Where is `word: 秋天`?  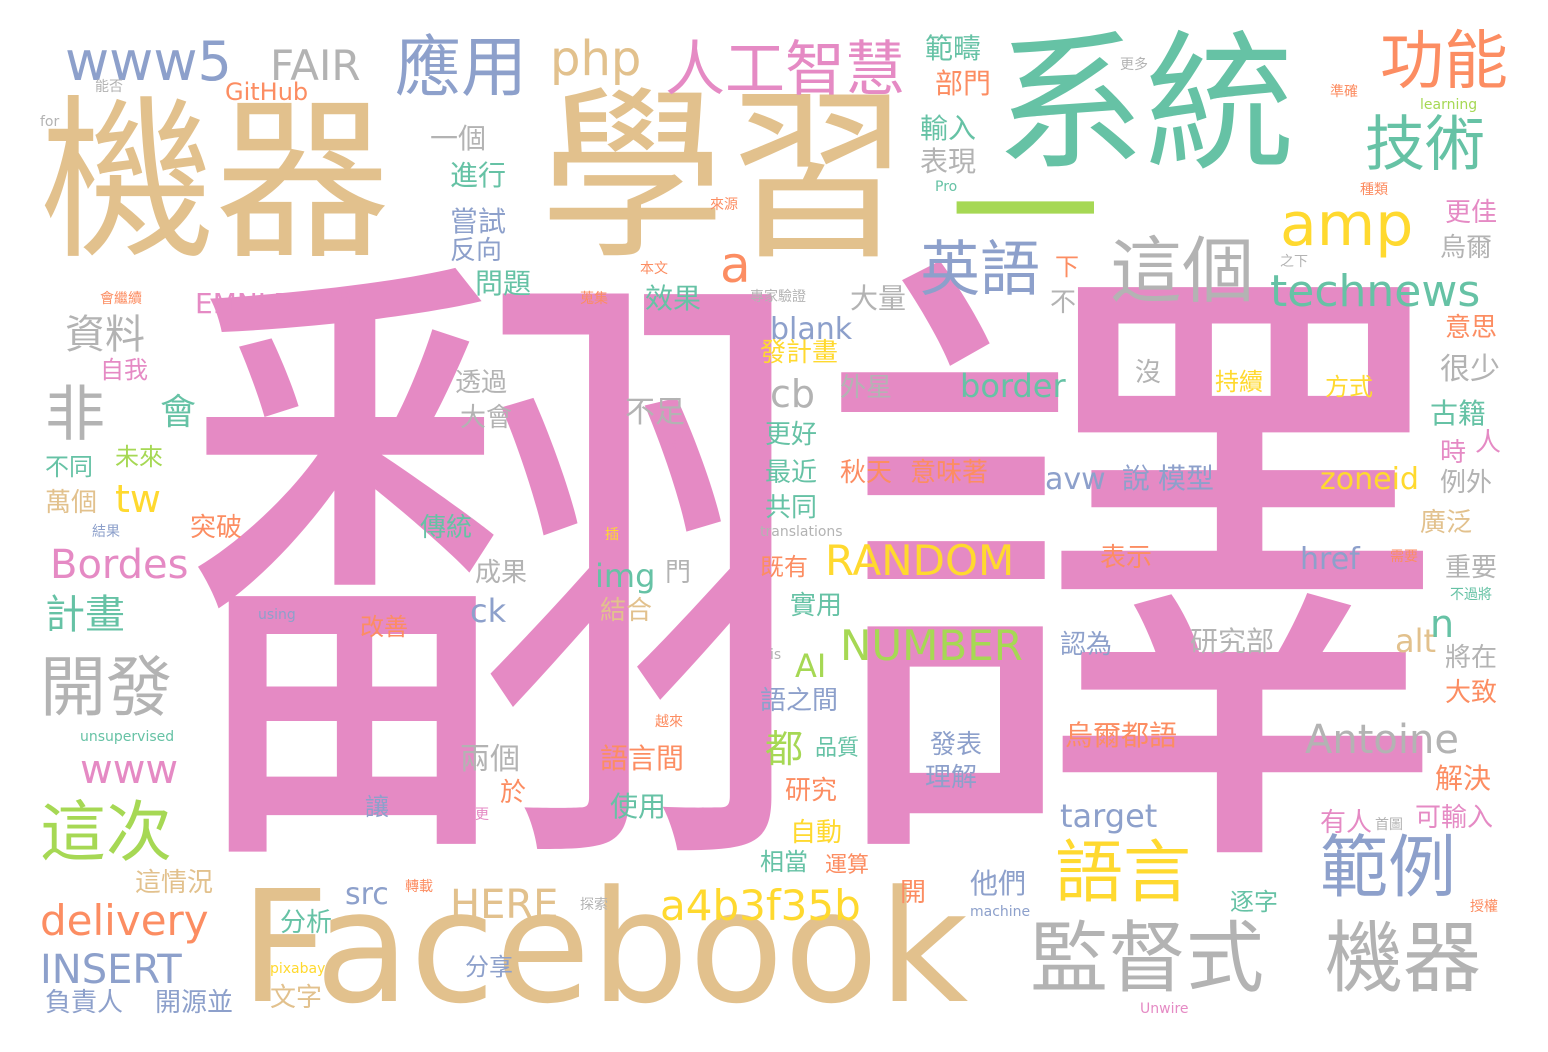
word: 秋天 is located at coordinates (866, 473).